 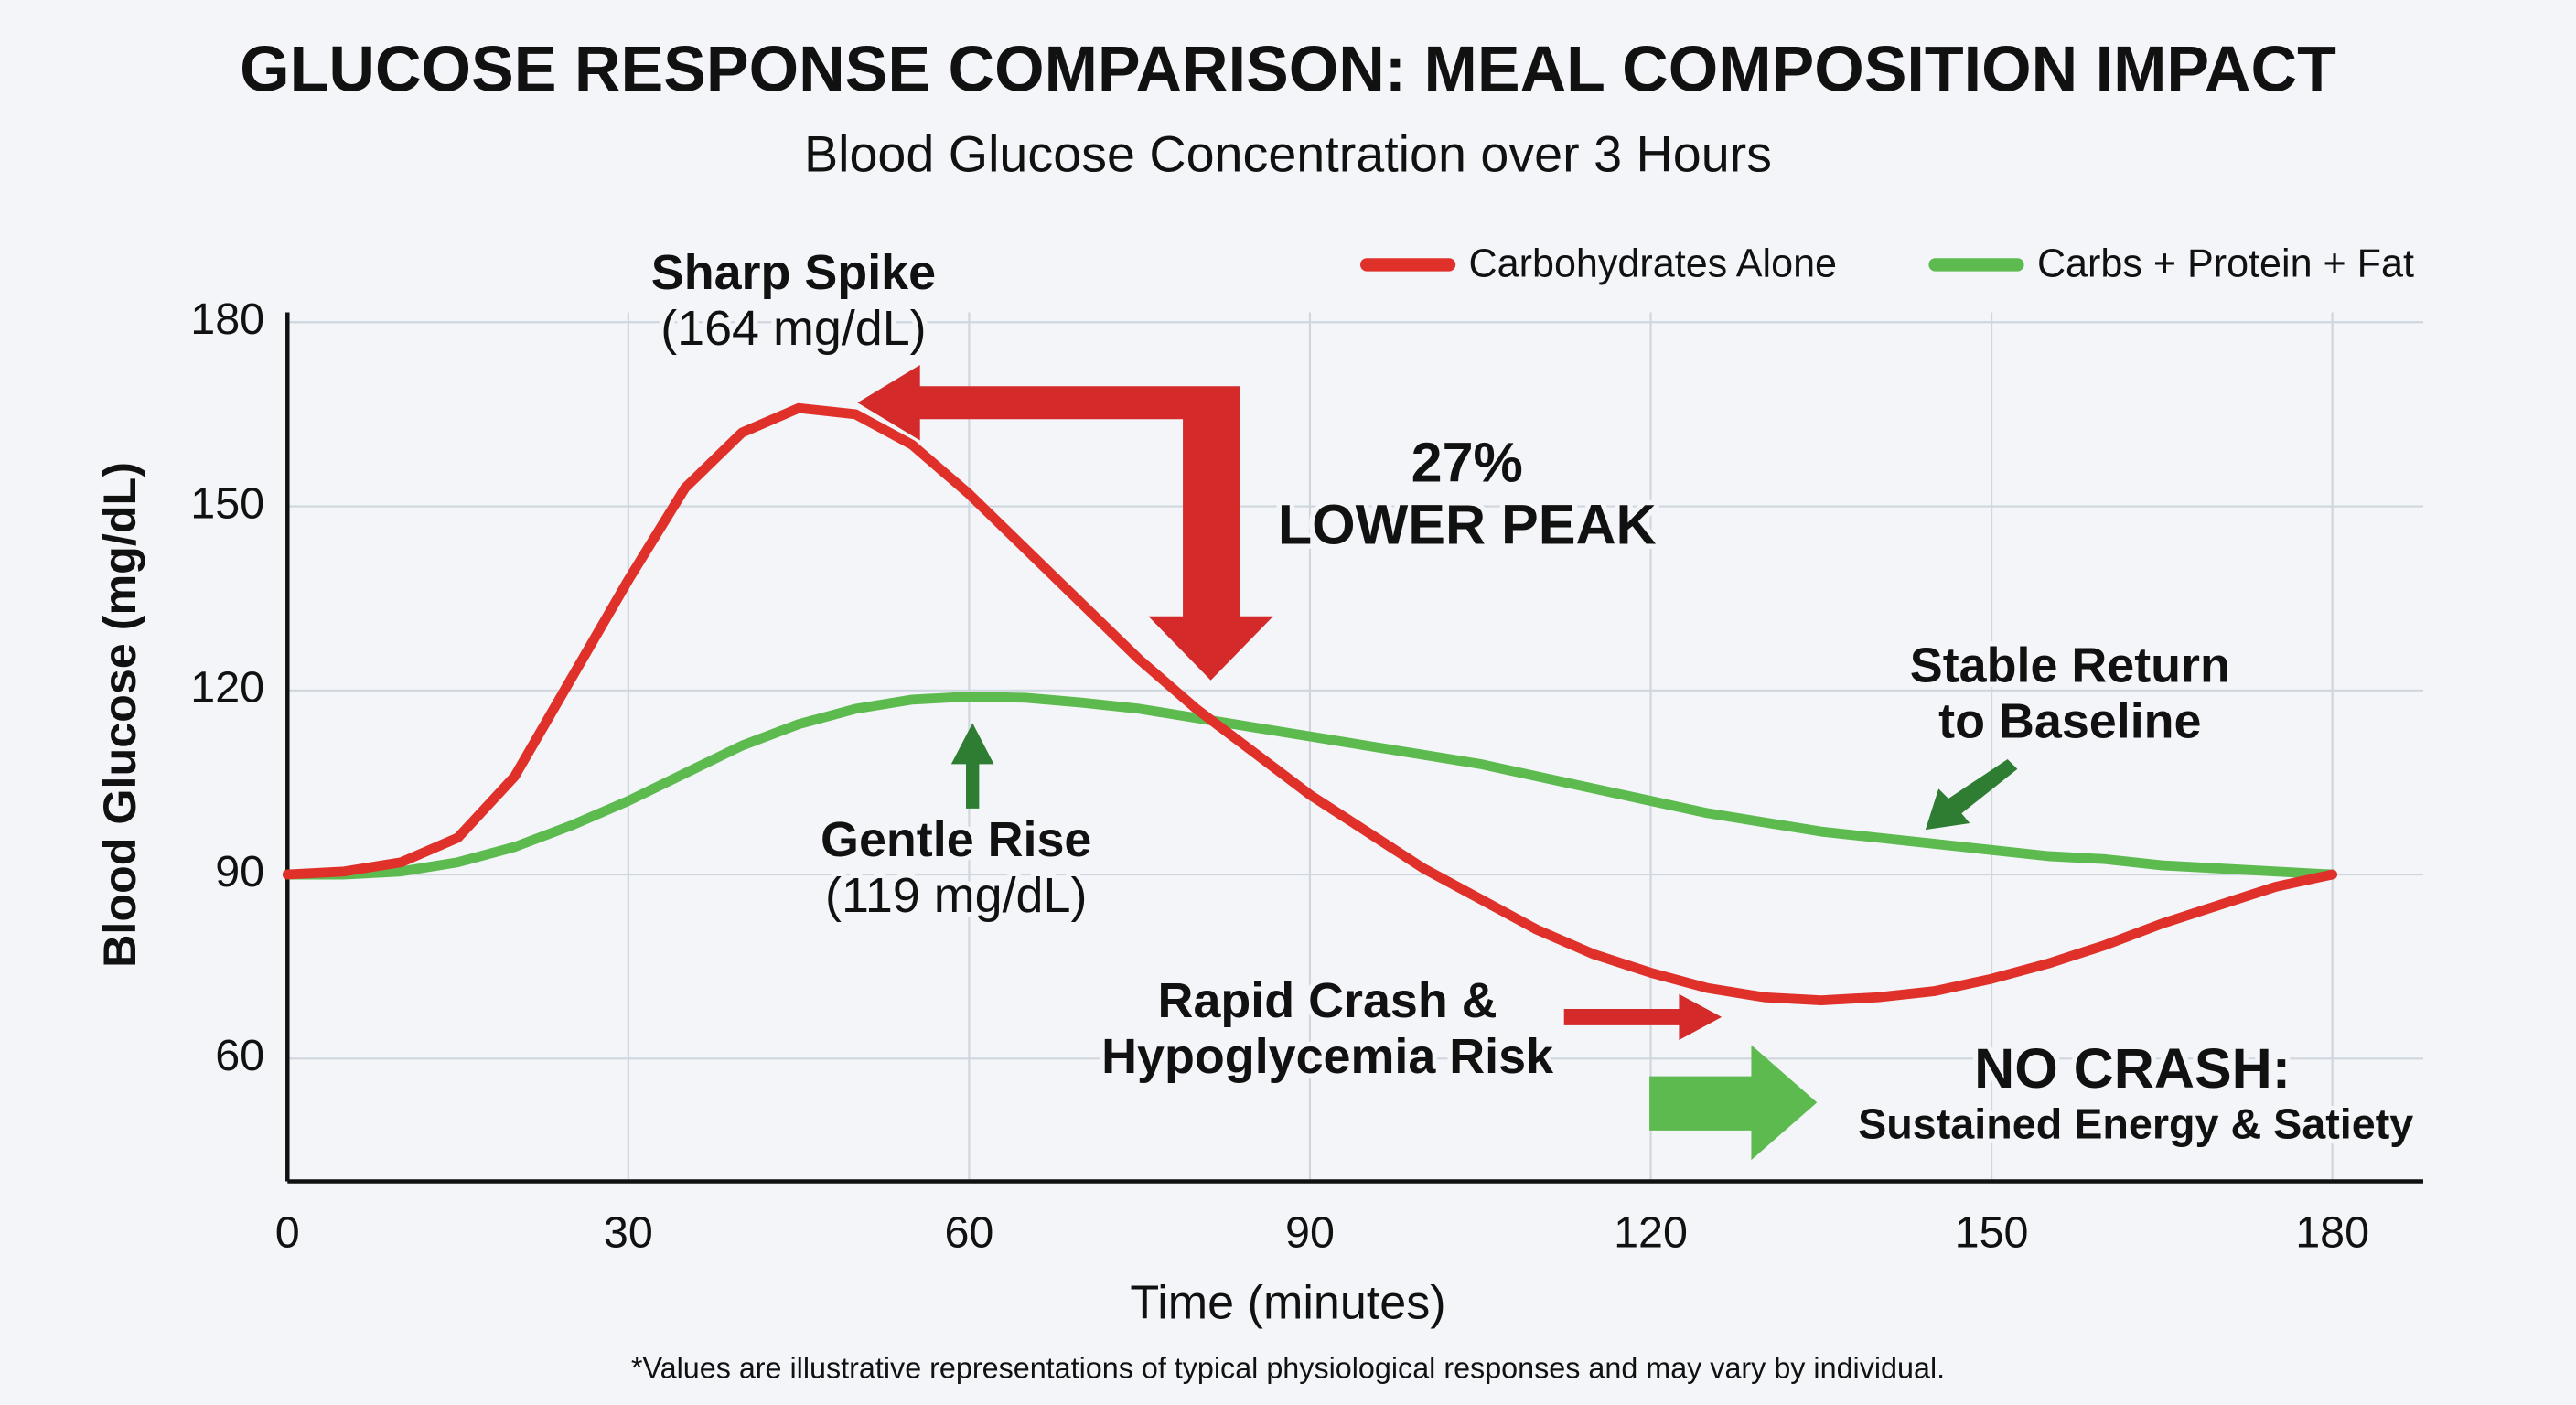 I want to click on x-tick-label: 90, so click(x=1310, y=1233).